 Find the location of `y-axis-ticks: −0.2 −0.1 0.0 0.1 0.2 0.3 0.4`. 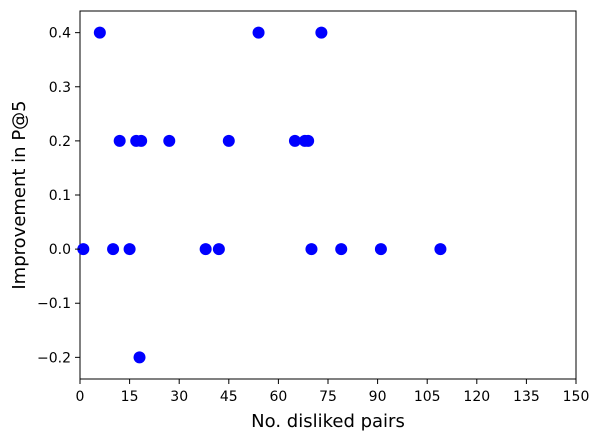

y-axis-ticks: −0.2 −0.1 0.0 0.1 0.2 0.3 0.4 is located at coordinates (58, 196).